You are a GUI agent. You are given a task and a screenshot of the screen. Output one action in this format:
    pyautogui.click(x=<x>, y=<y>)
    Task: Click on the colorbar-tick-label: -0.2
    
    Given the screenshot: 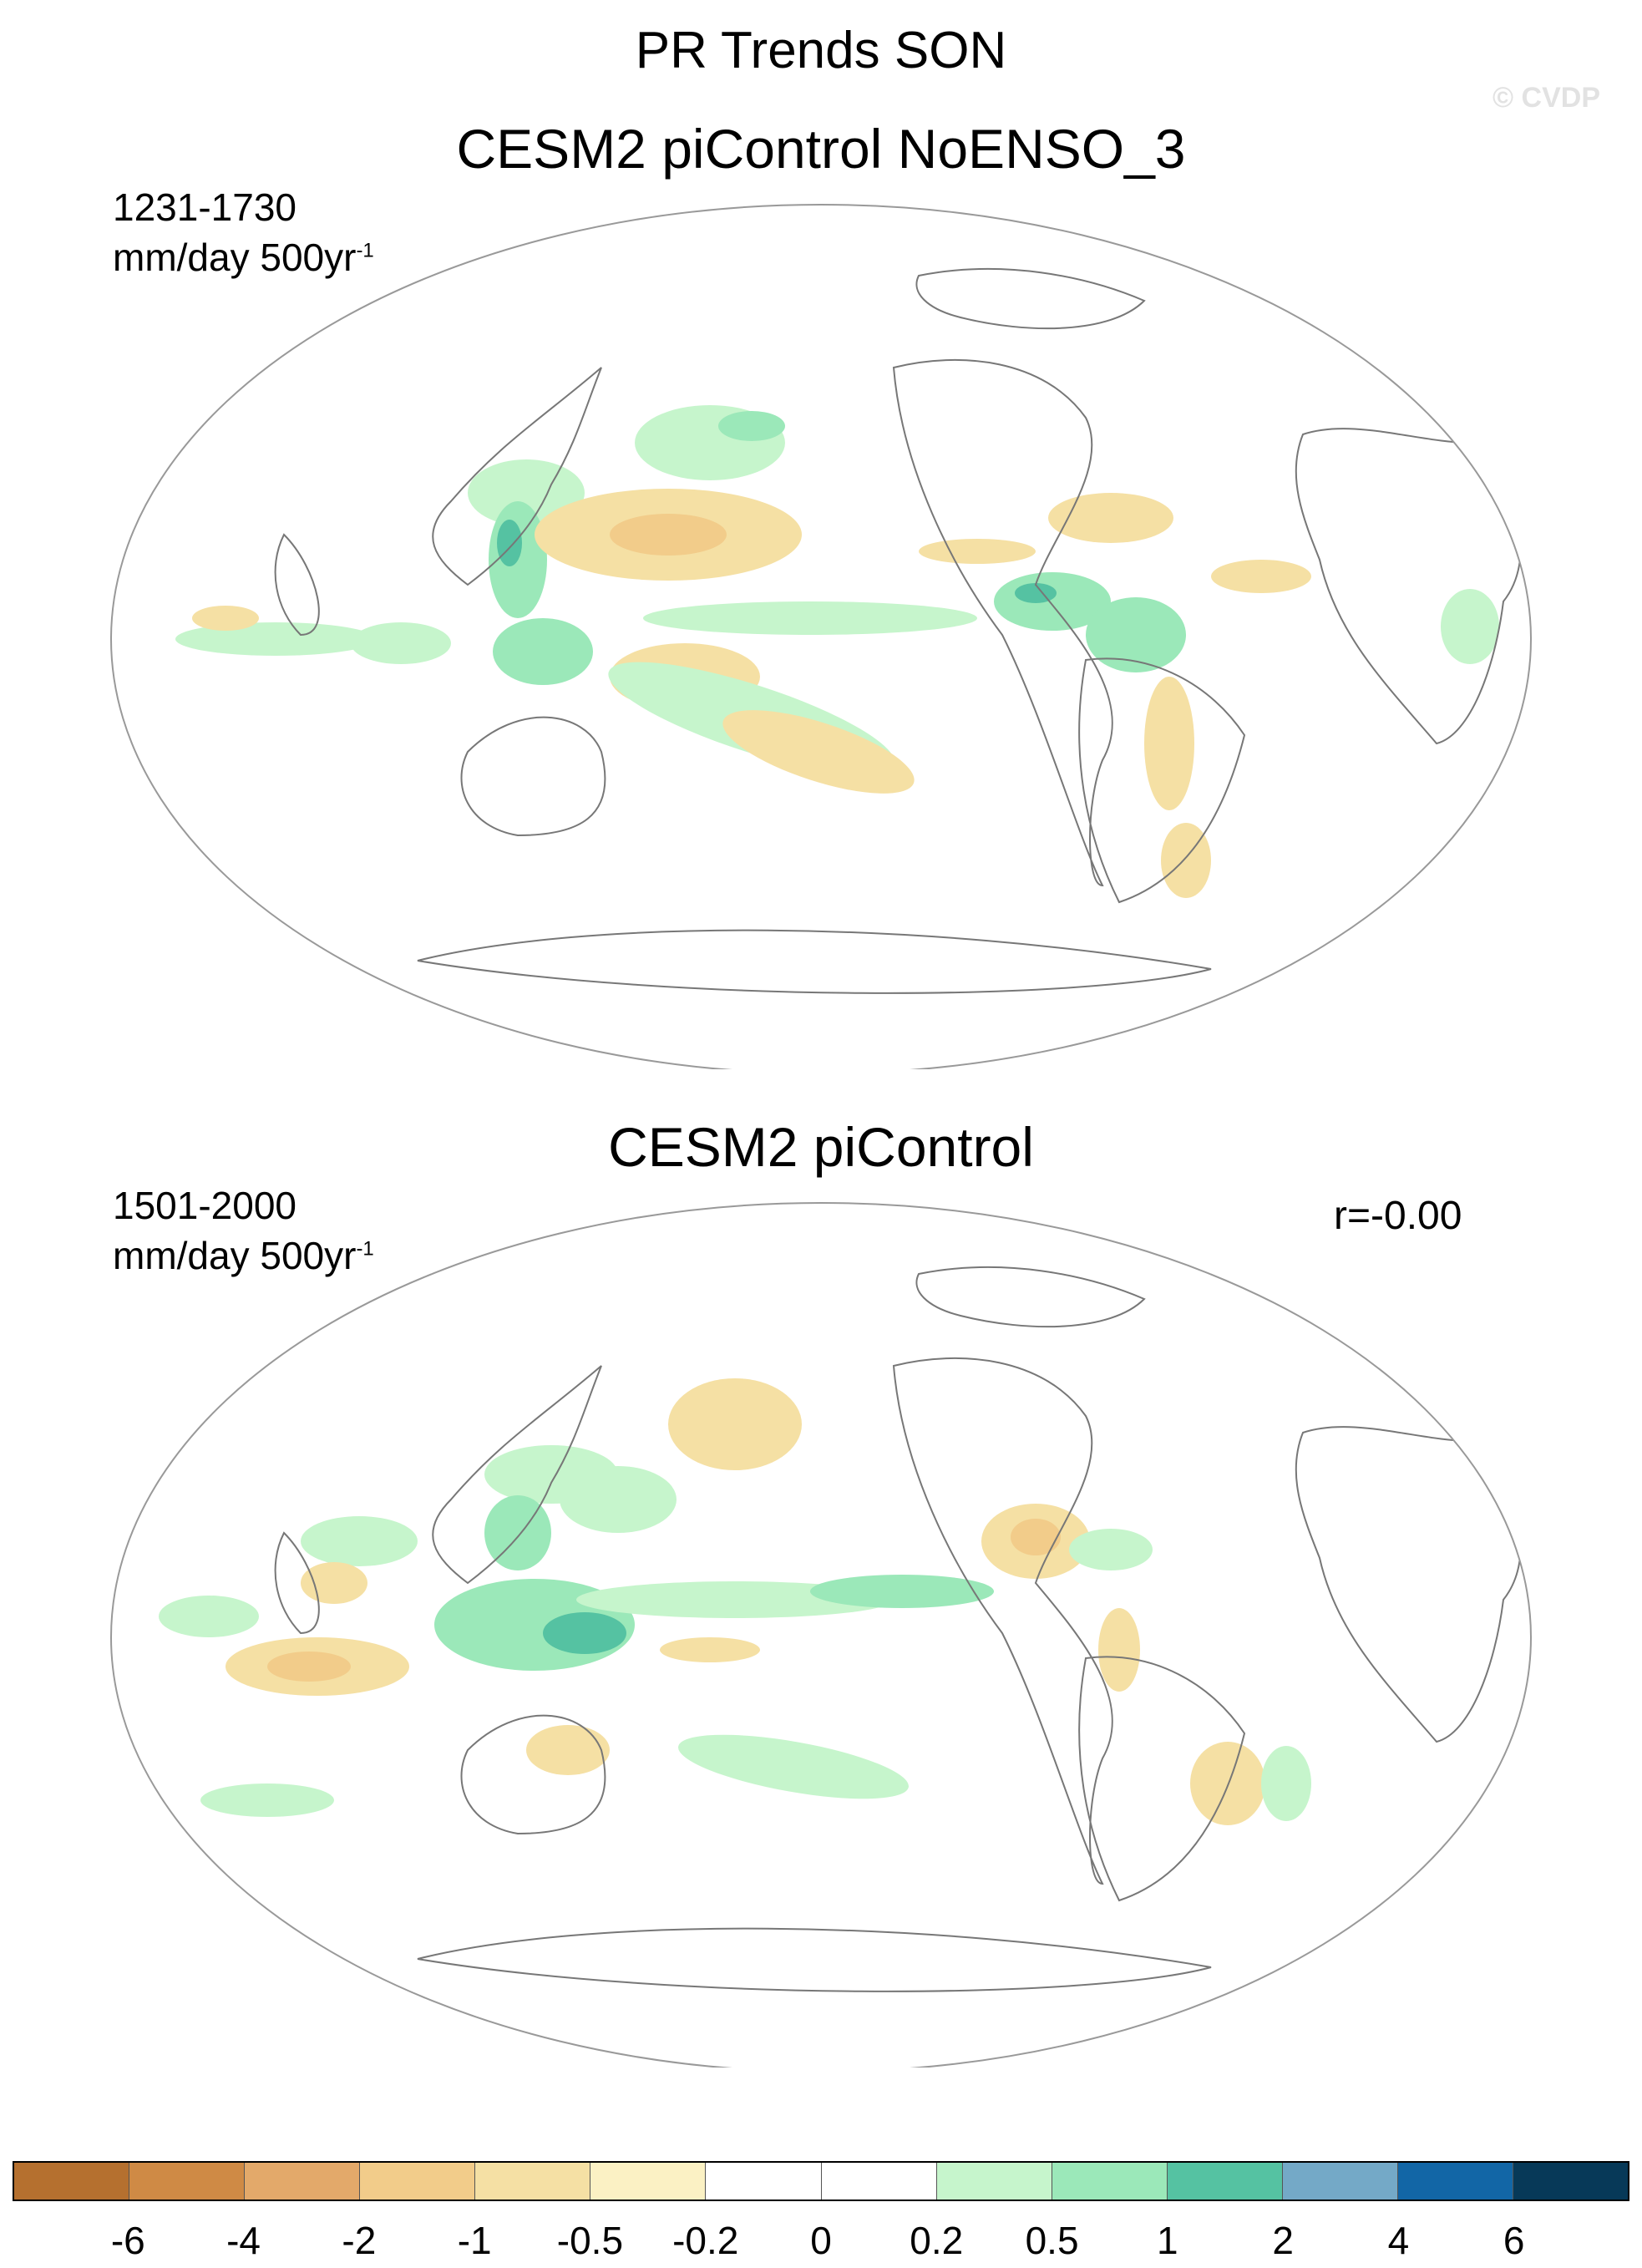 What is the action you would take?
    pyautogui.click(x=705, y=2240)
    